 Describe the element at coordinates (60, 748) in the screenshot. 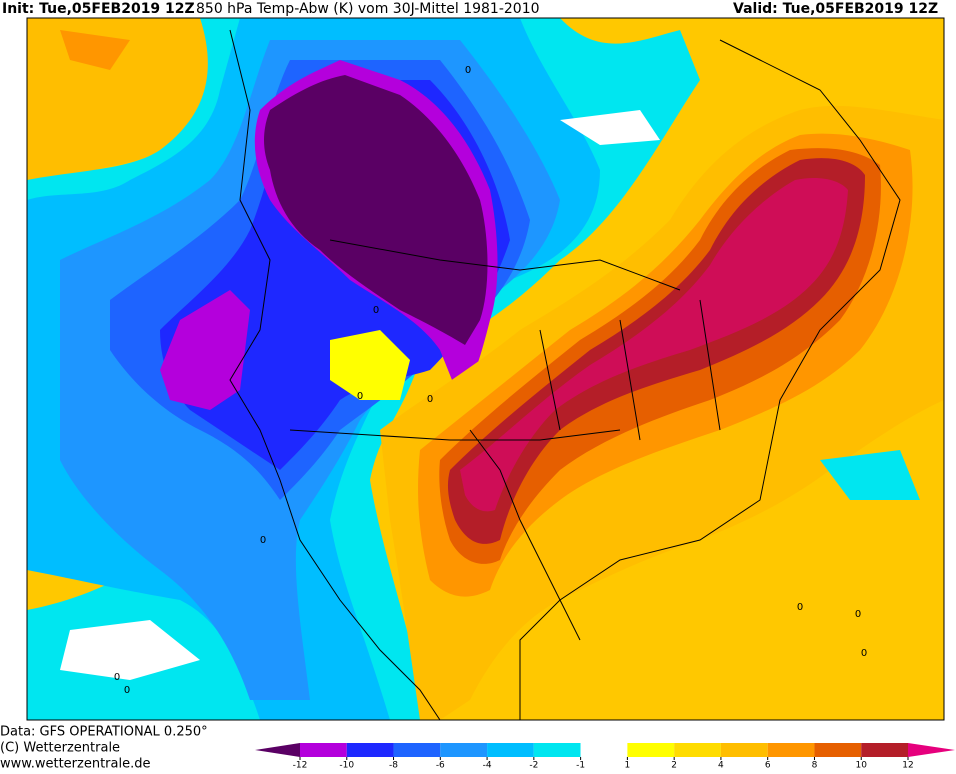

I see `footer-copyright: (C) Wetterzentrale` at that location.